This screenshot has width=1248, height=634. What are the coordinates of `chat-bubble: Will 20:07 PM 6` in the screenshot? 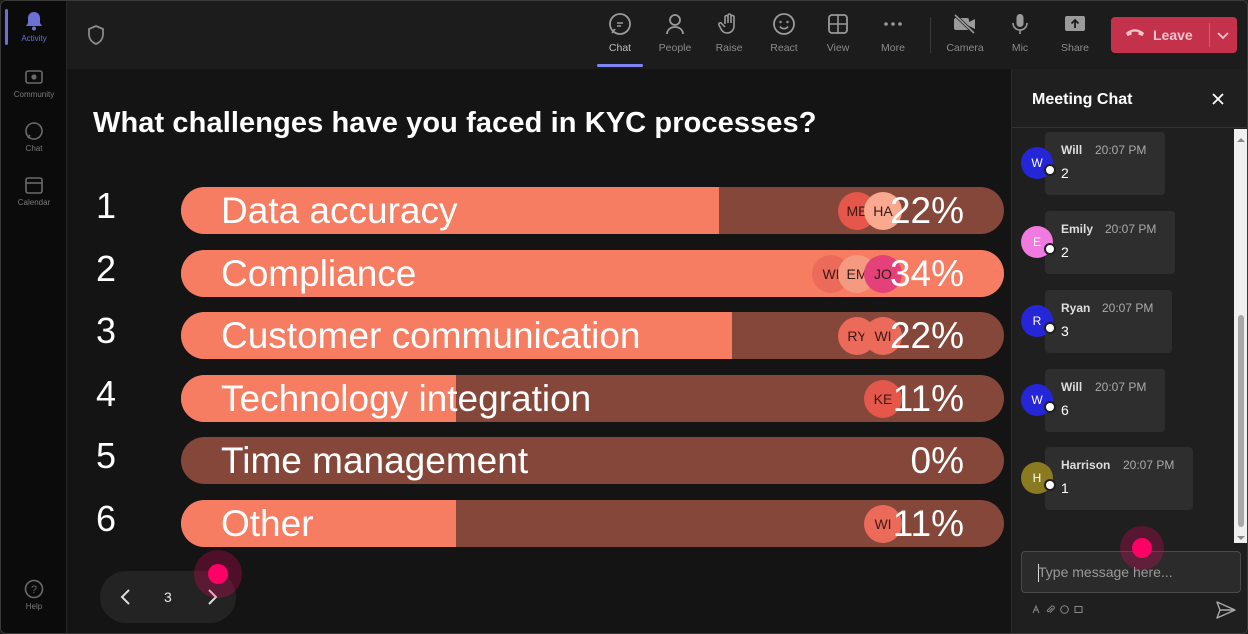 It's located at (1105, 400).